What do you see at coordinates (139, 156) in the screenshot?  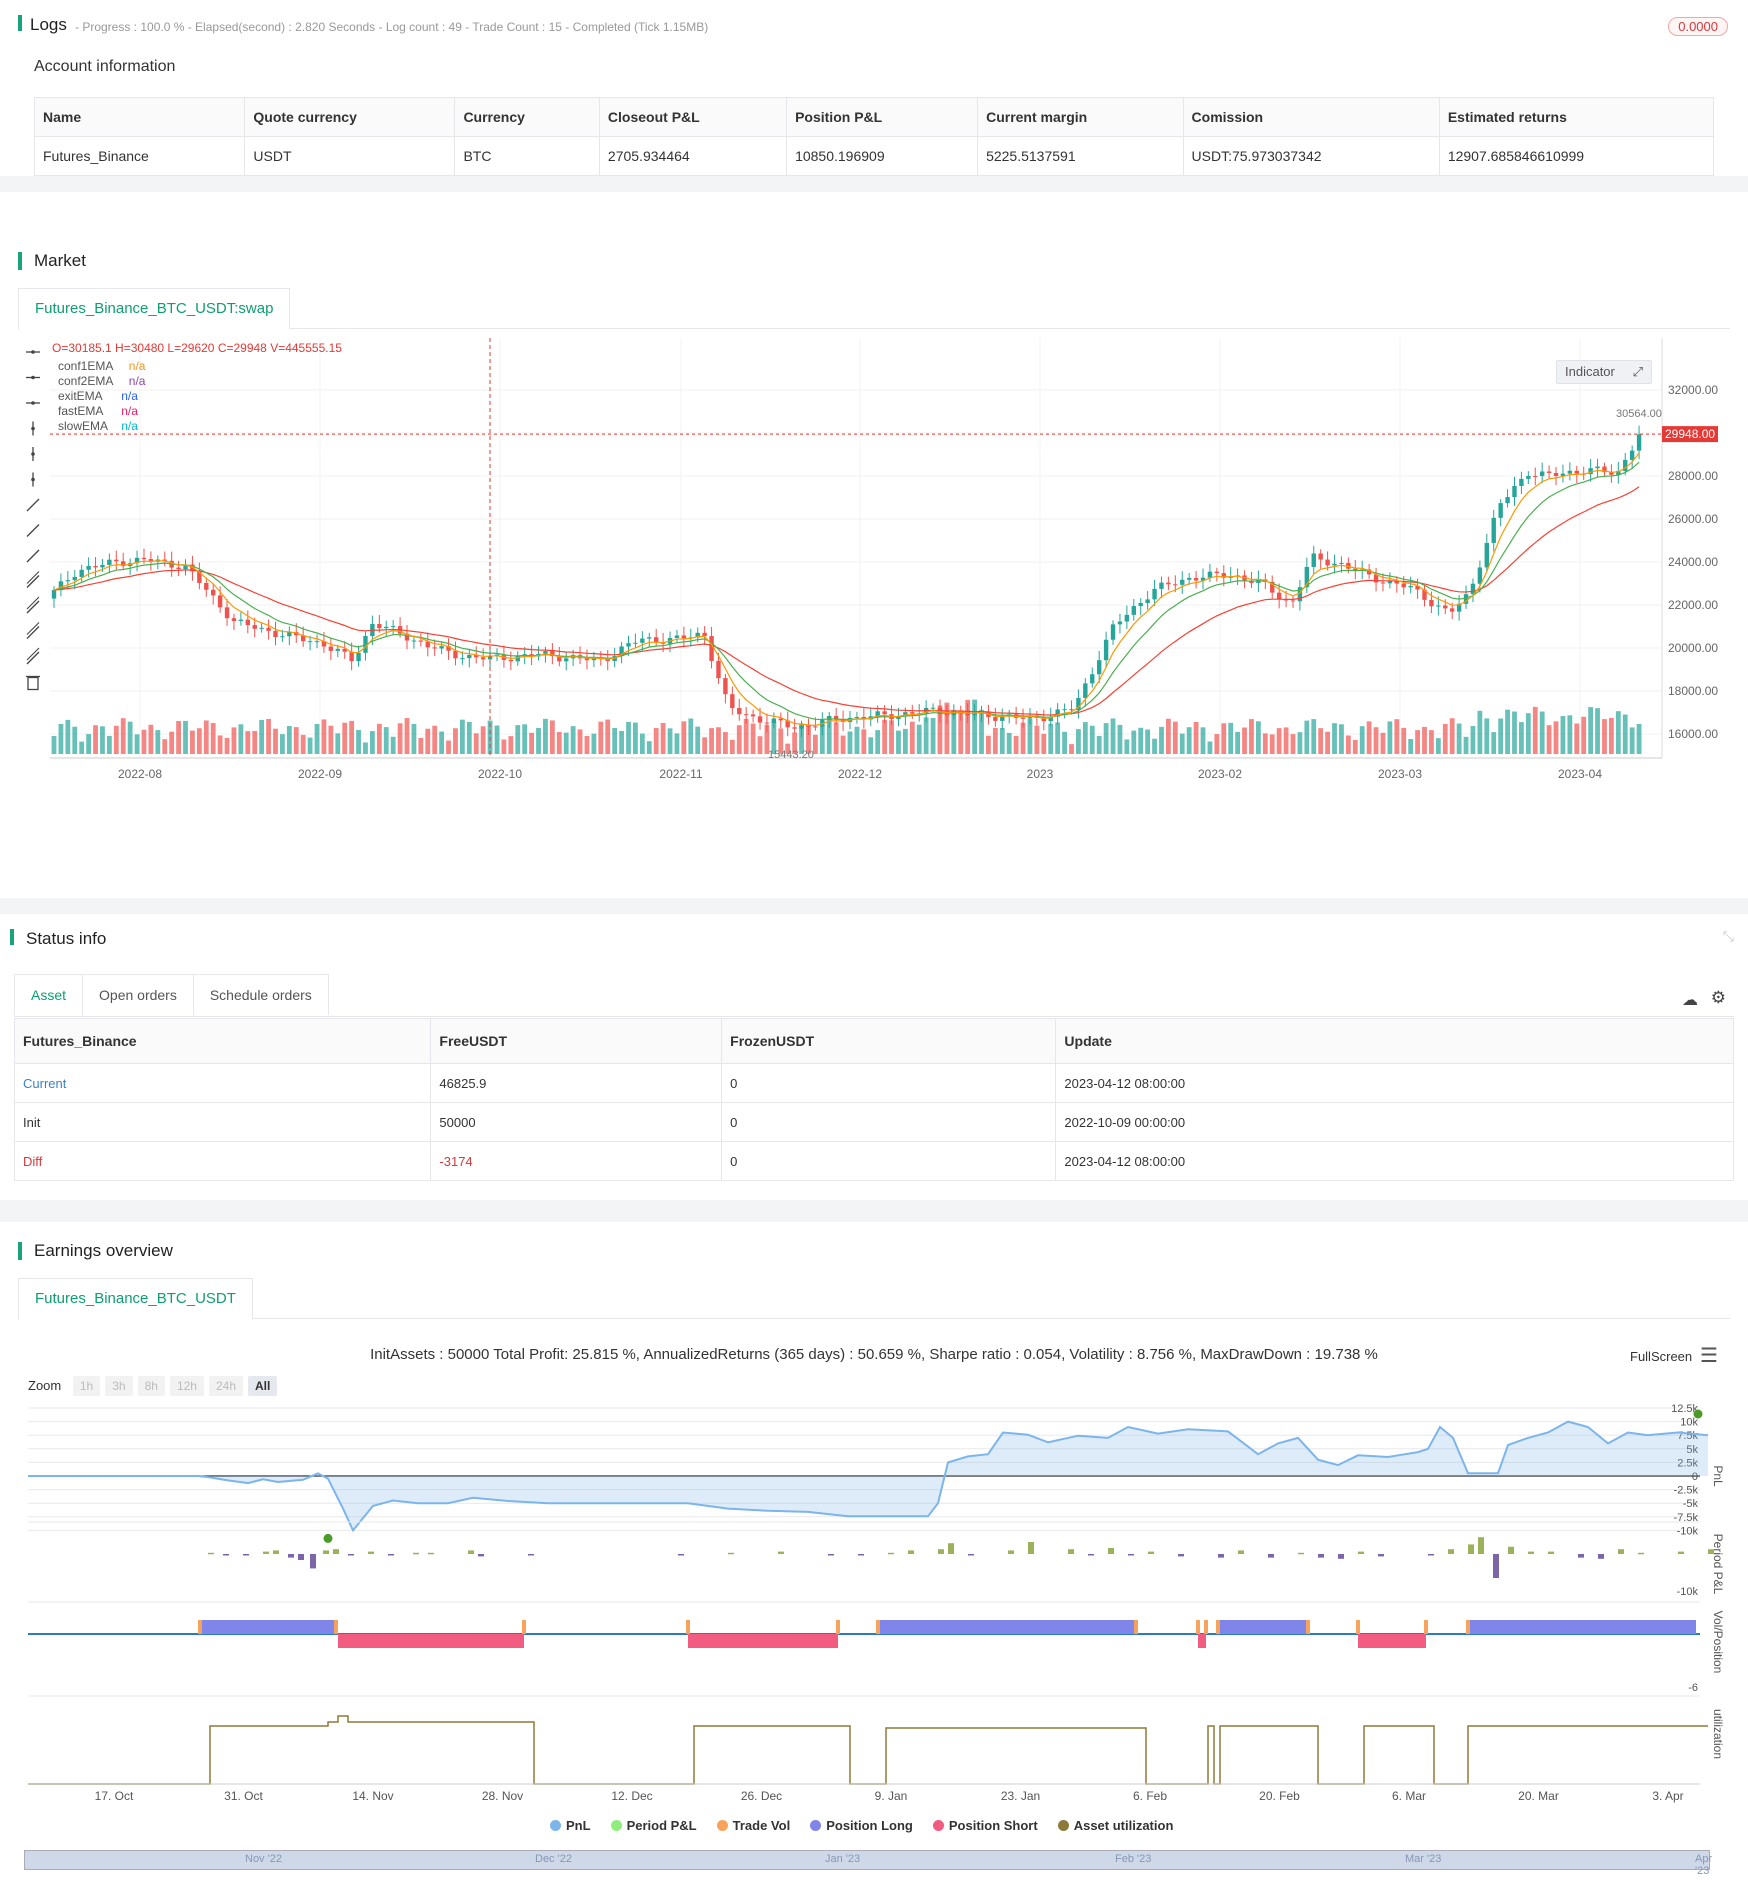 I see `account-value-cell: Futures_Binance` at bounding box center [139, 156].